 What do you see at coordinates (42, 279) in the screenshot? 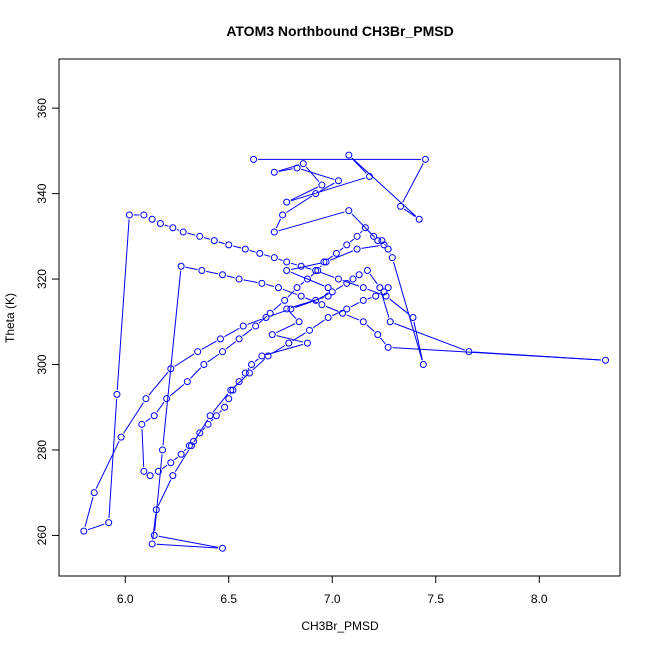
I see `y-tick-label: 320` at bounding box center [42, 279].